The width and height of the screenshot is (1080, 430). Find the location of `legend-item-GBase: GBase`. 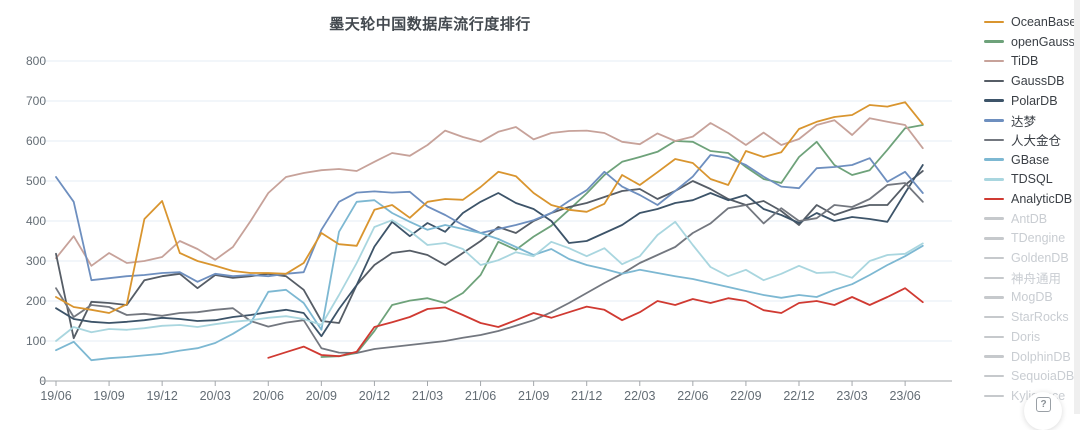

legend-item-GBase: GBase is located at coordinates (1032, 160).